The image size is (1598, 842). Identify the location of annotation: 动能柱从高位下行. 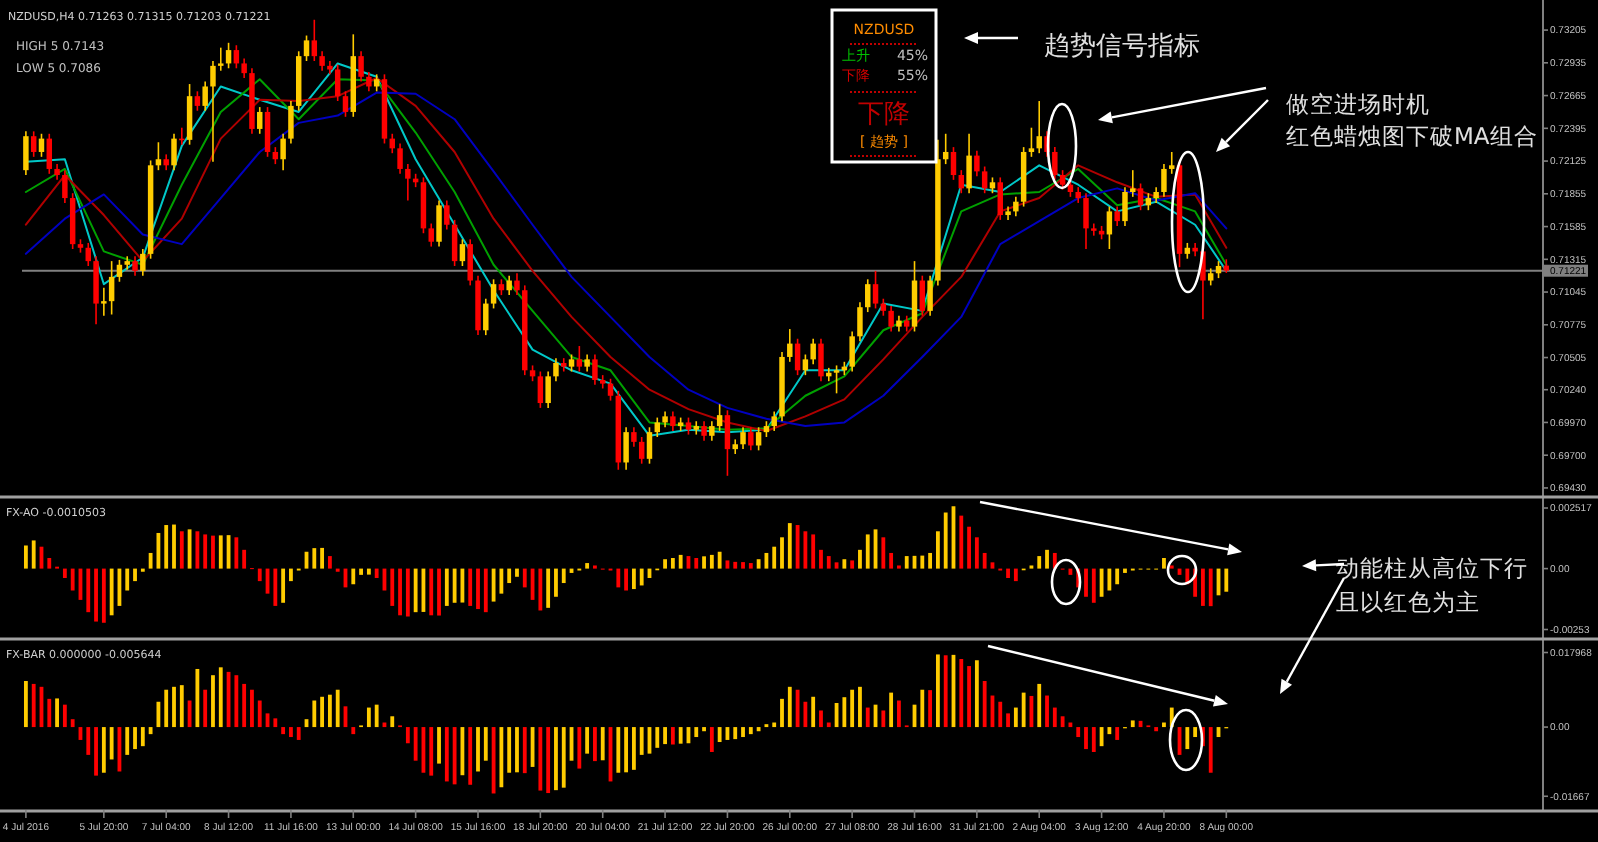
(1432, 568).